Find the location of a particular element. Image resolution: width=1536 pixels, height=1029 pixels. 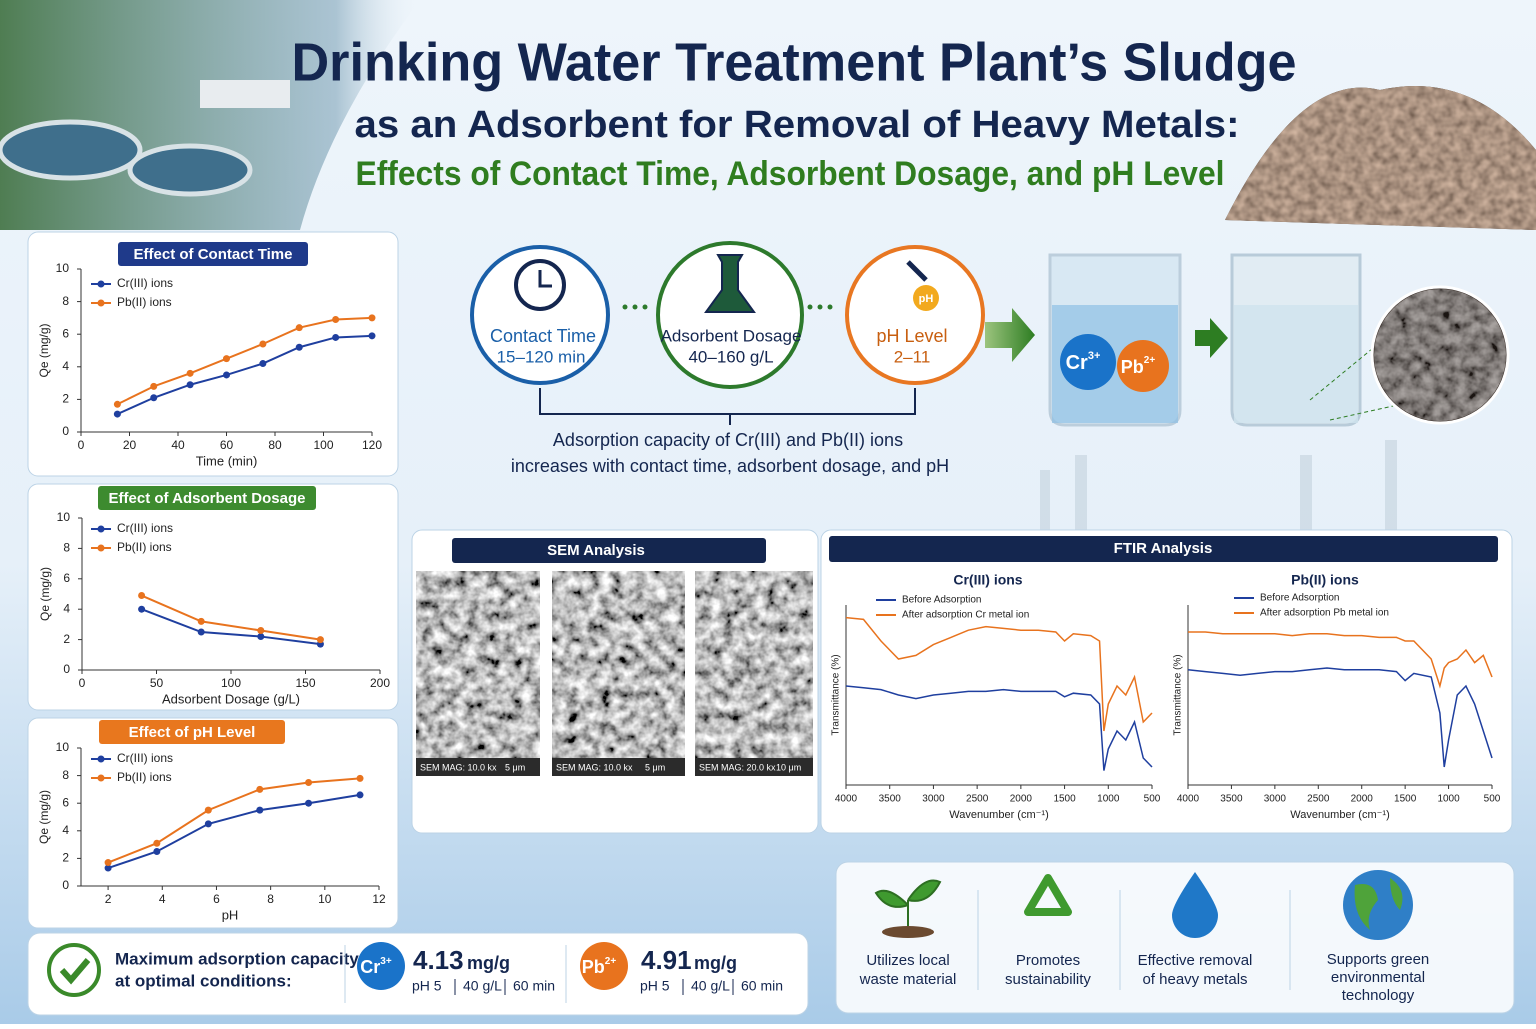

x-tick-label: 1500 is located at coordinates (1405, 799).